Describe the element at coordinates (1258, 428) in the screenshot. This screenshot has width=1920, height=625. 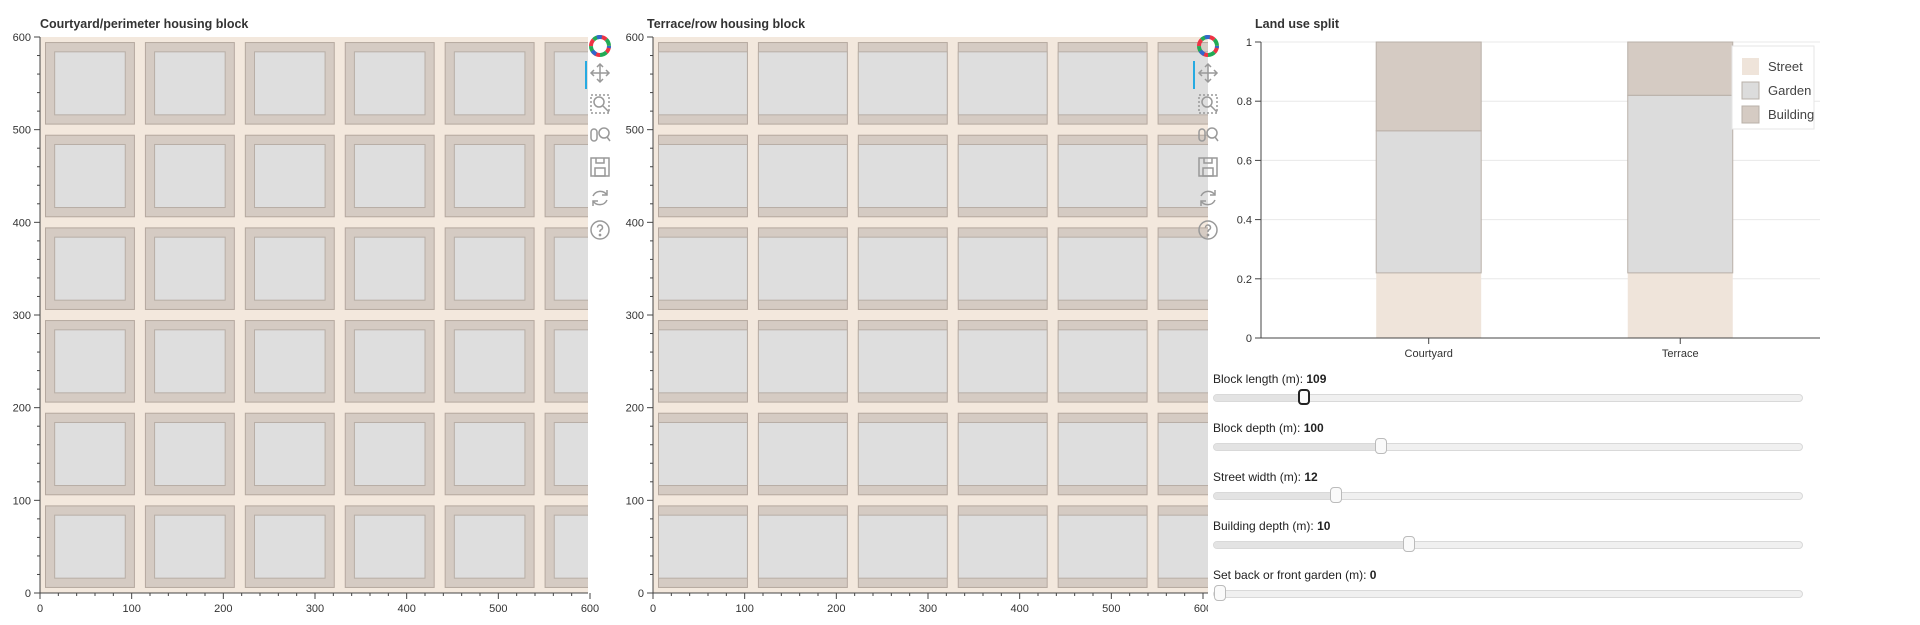
I see `slider-label-text: Block depth (m):` at that location.